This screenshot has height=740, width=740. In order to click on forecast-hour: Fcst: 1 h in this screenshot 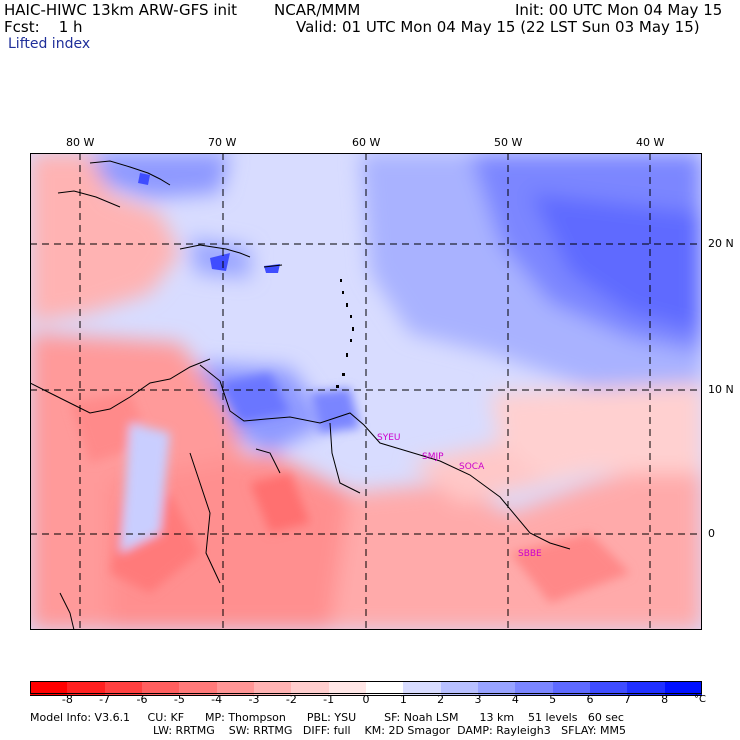, I will do `click(43, 27)`.